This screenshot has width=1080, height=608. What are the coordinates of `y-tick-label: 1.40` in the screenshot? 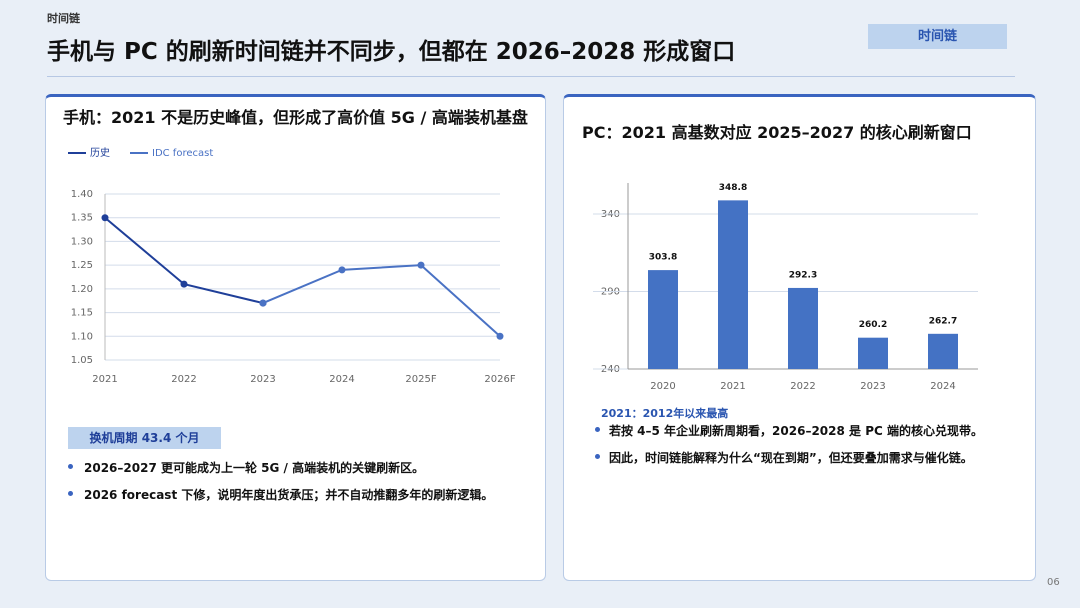 It's located at (82, 194).